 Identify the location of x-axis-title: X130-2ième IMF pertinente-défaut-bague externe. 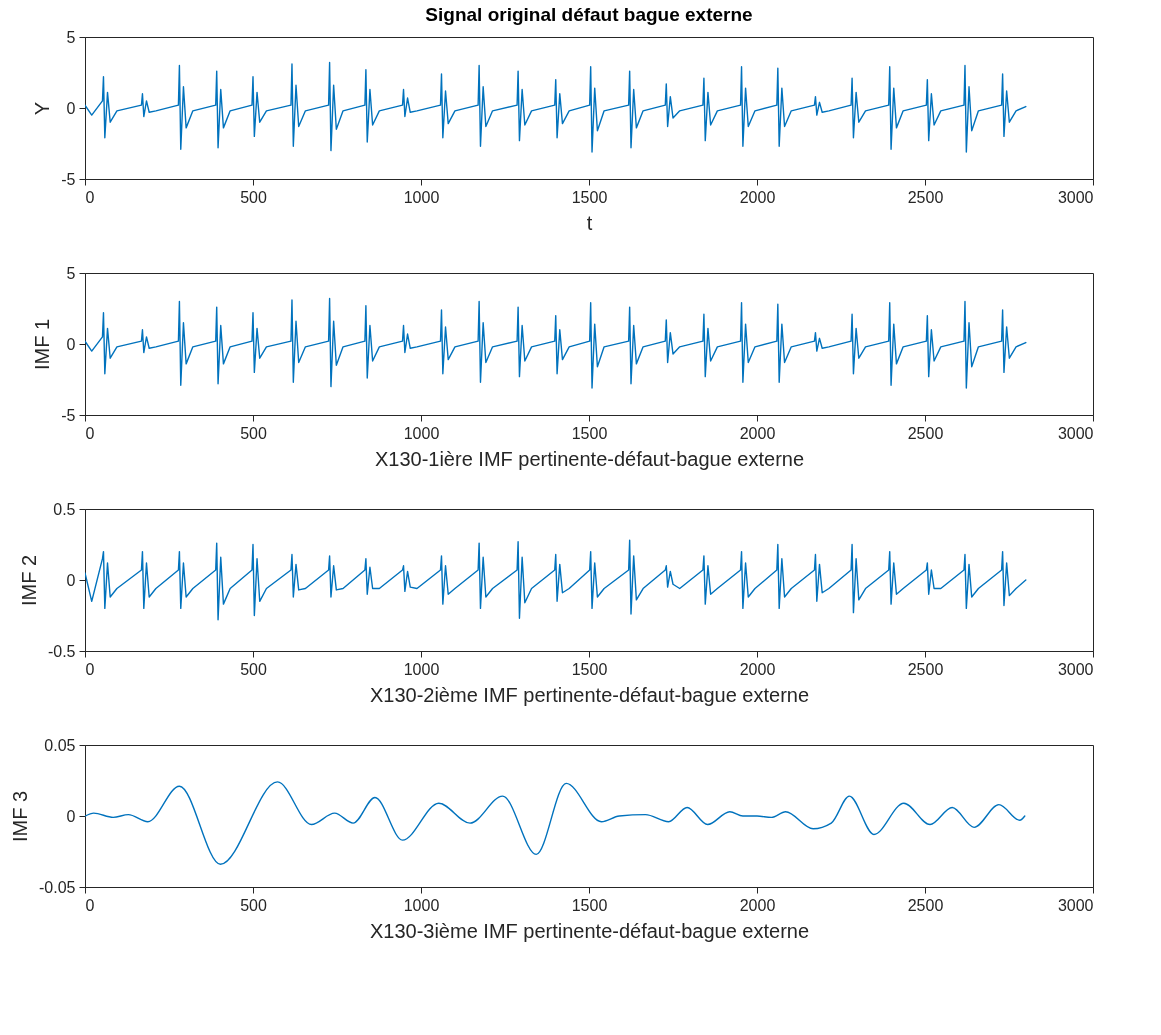
(589, 694).